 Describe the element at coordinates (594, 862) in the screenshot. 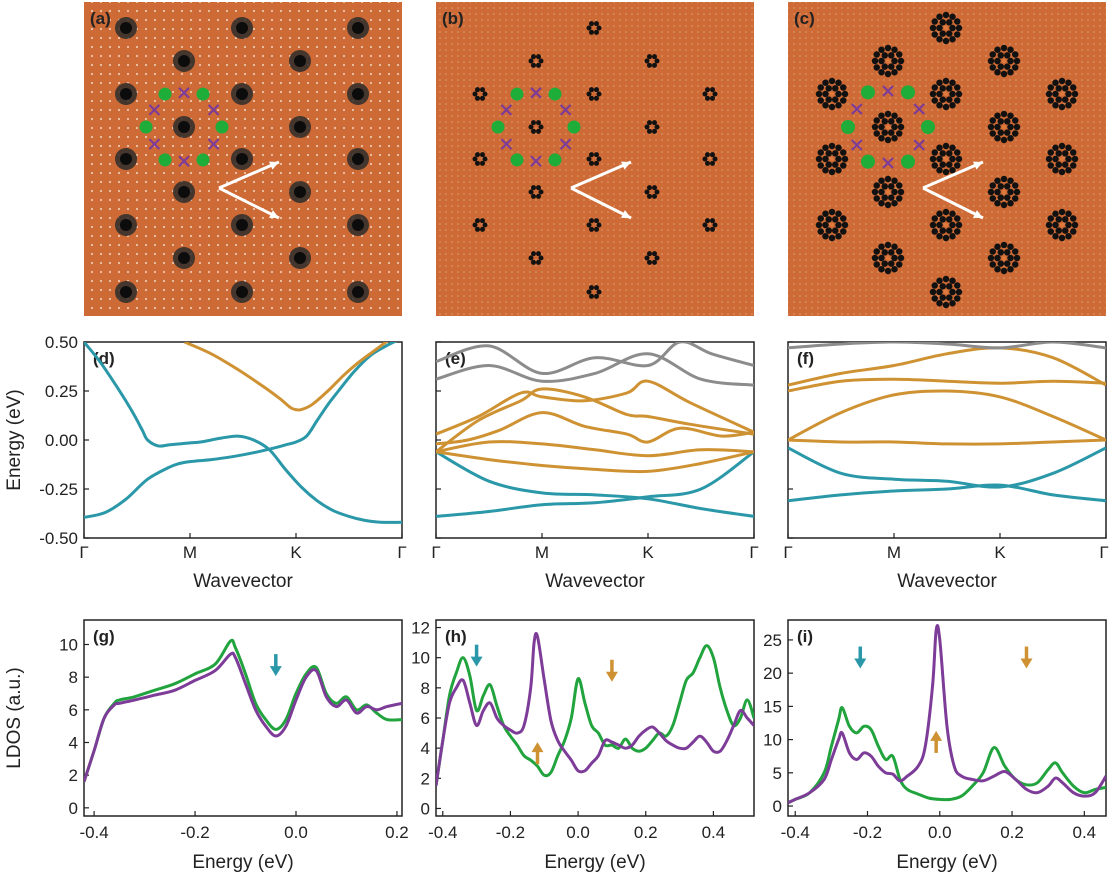

I see `ldos-xlabel-h: Energy (eV)` at that location.